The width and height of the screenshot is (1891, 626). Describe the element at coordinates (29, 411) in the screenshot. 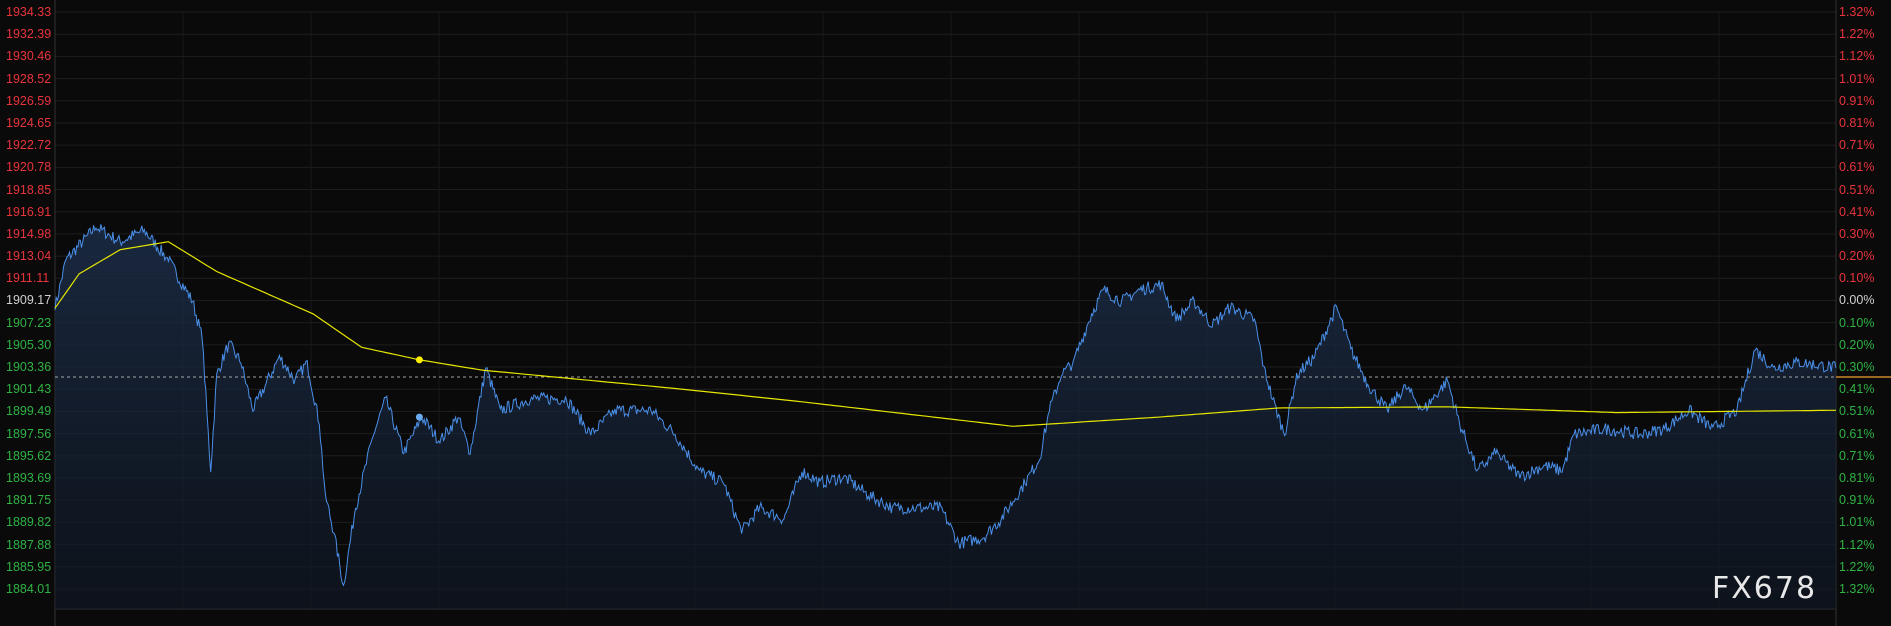

I see `left-axis-tick-label: 1899.49` at that location.